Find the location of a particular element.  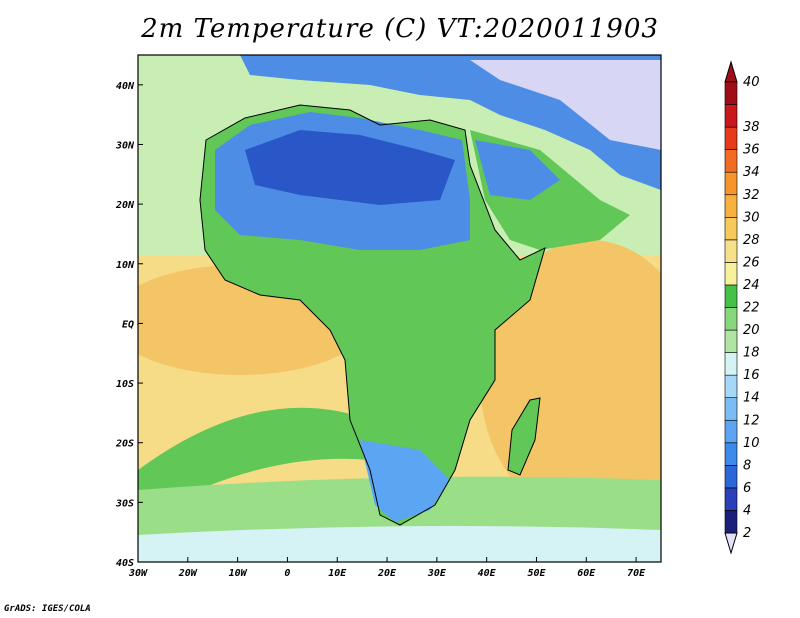

lat-tick-label: 40S is located at coordinates (125, 563).